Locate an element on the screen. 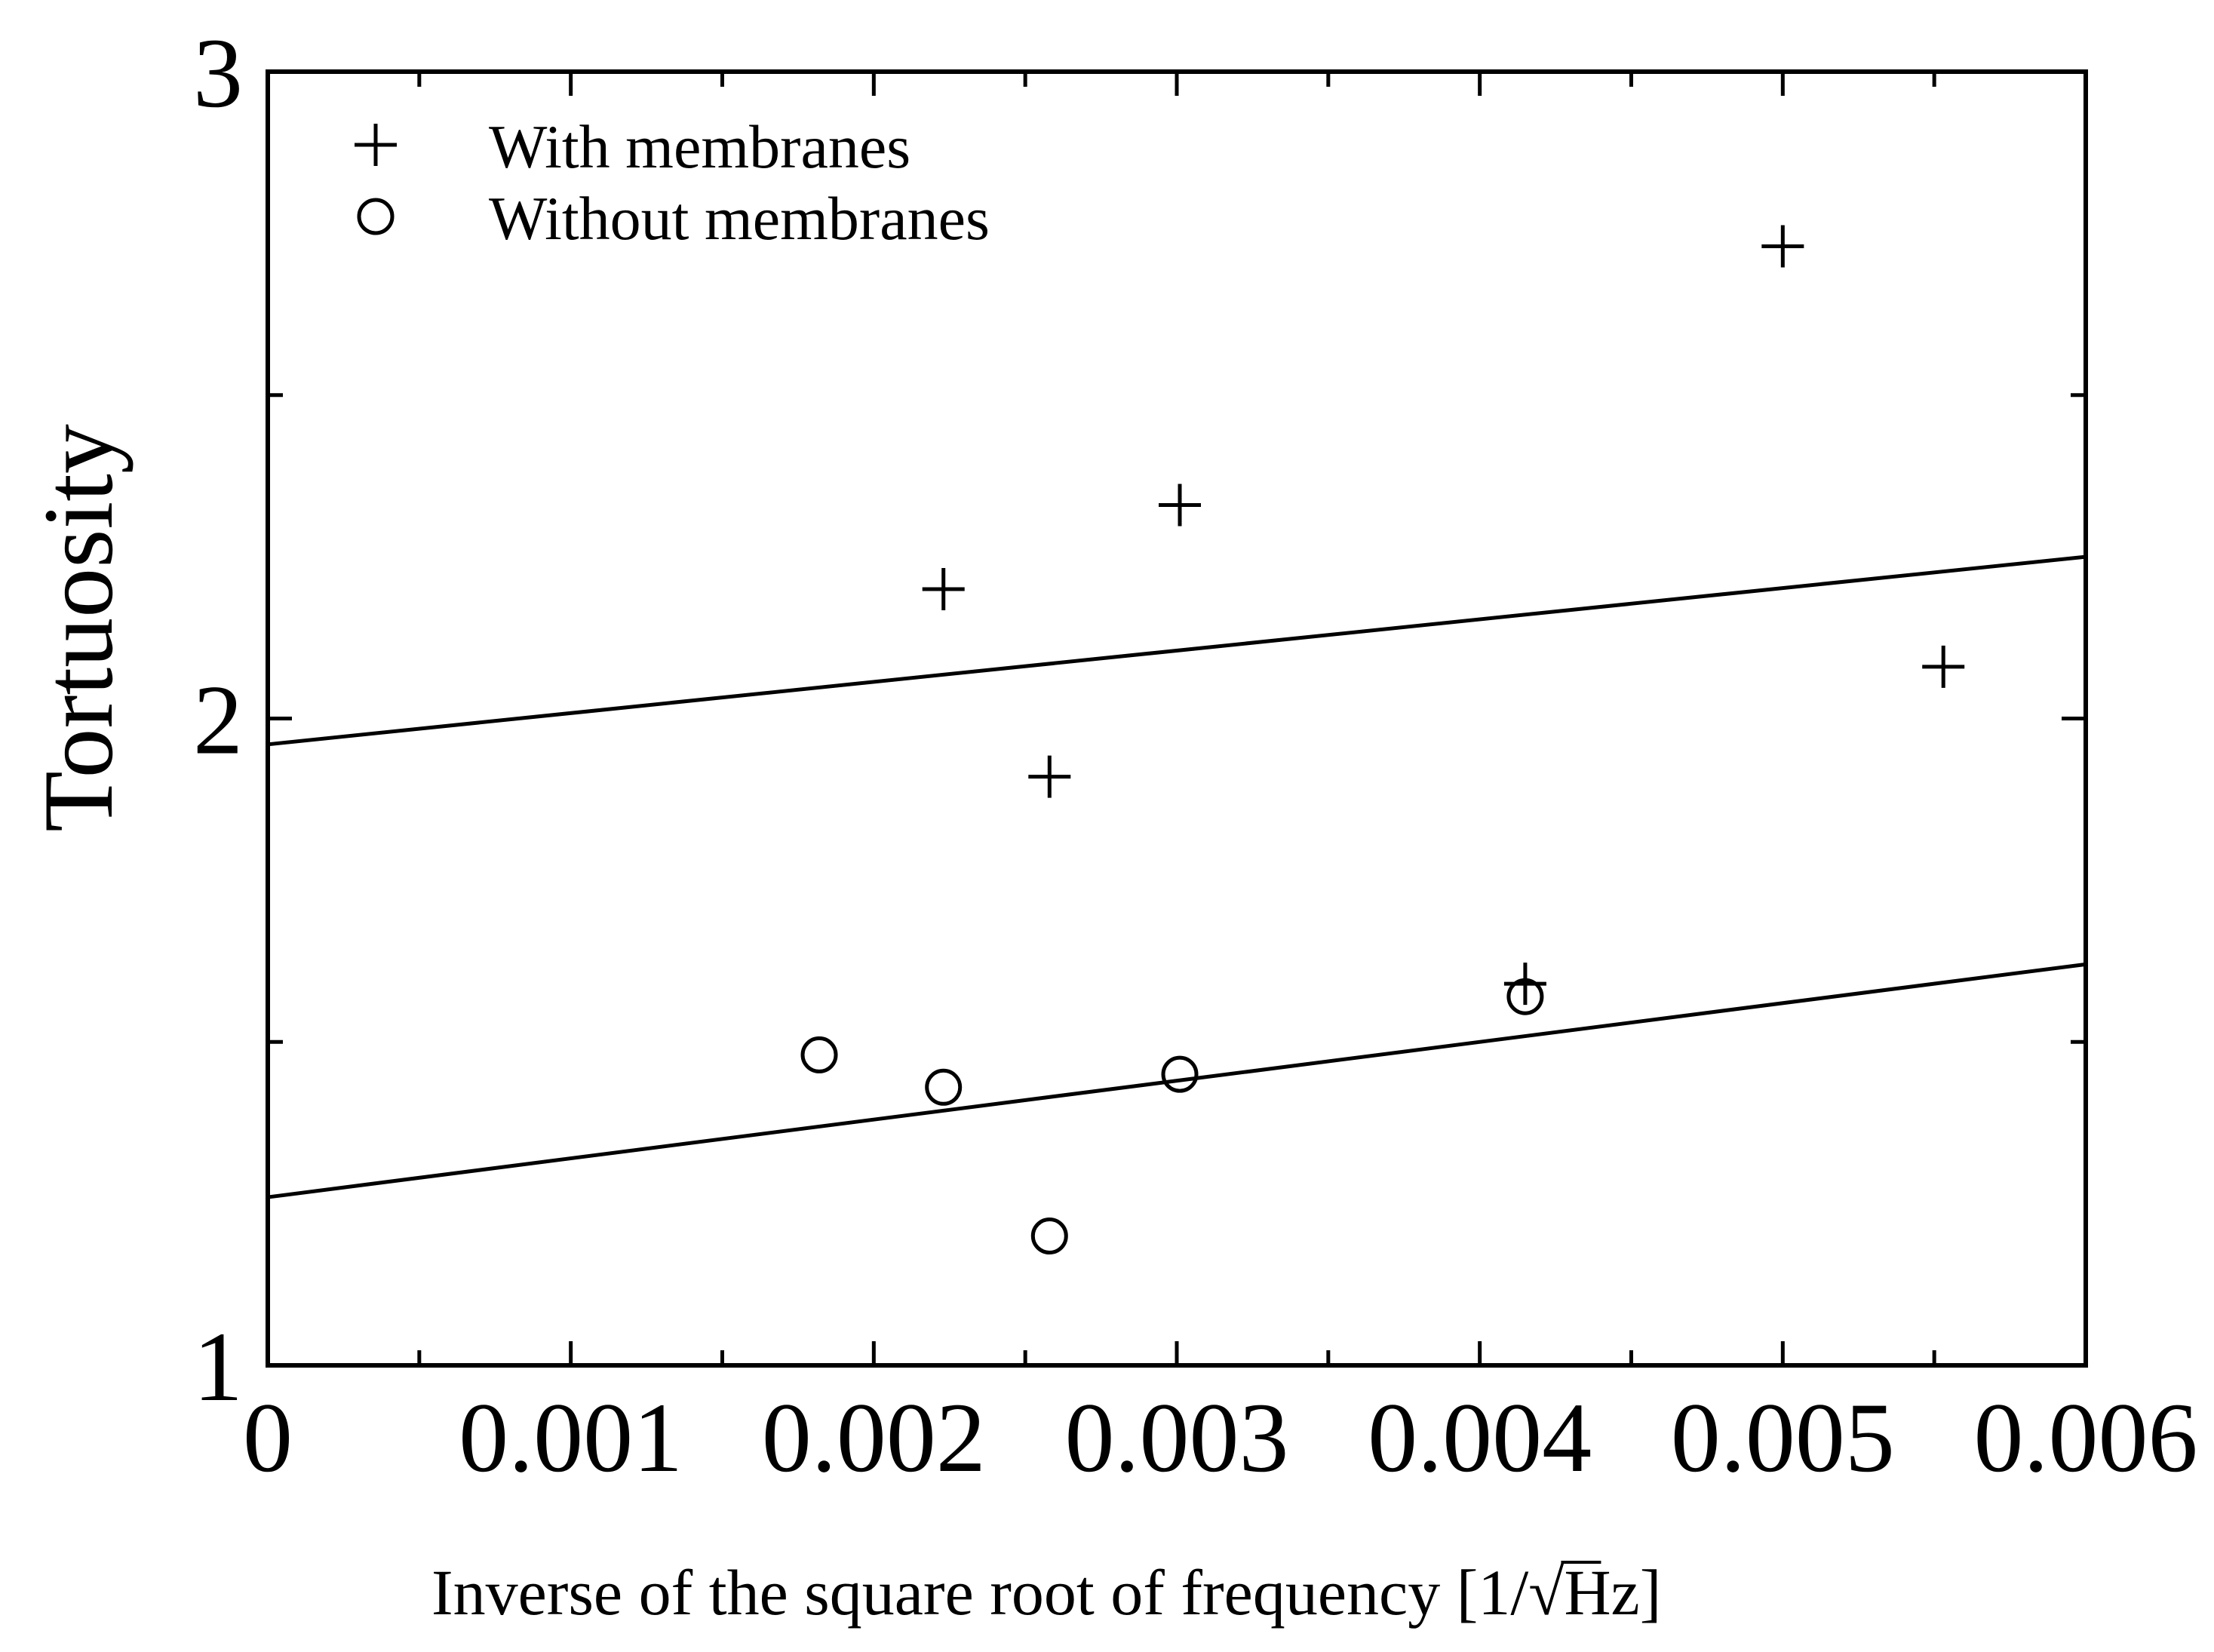 The height and width of the screenshot is (1652, 2214). plus-marker-s0-p3 is located at coordinates (1524, 985).